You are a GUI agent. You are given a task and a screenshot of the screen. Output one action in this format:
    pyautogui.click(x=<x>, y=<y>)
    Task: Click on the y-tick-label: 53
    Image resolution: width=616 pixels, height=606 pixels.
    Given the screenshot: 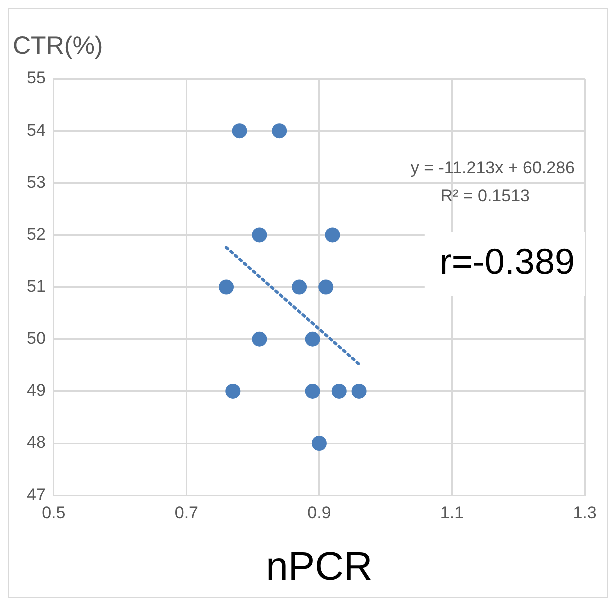 What is the action you would take?
    pyautogui.click(x=36, y=182)
    